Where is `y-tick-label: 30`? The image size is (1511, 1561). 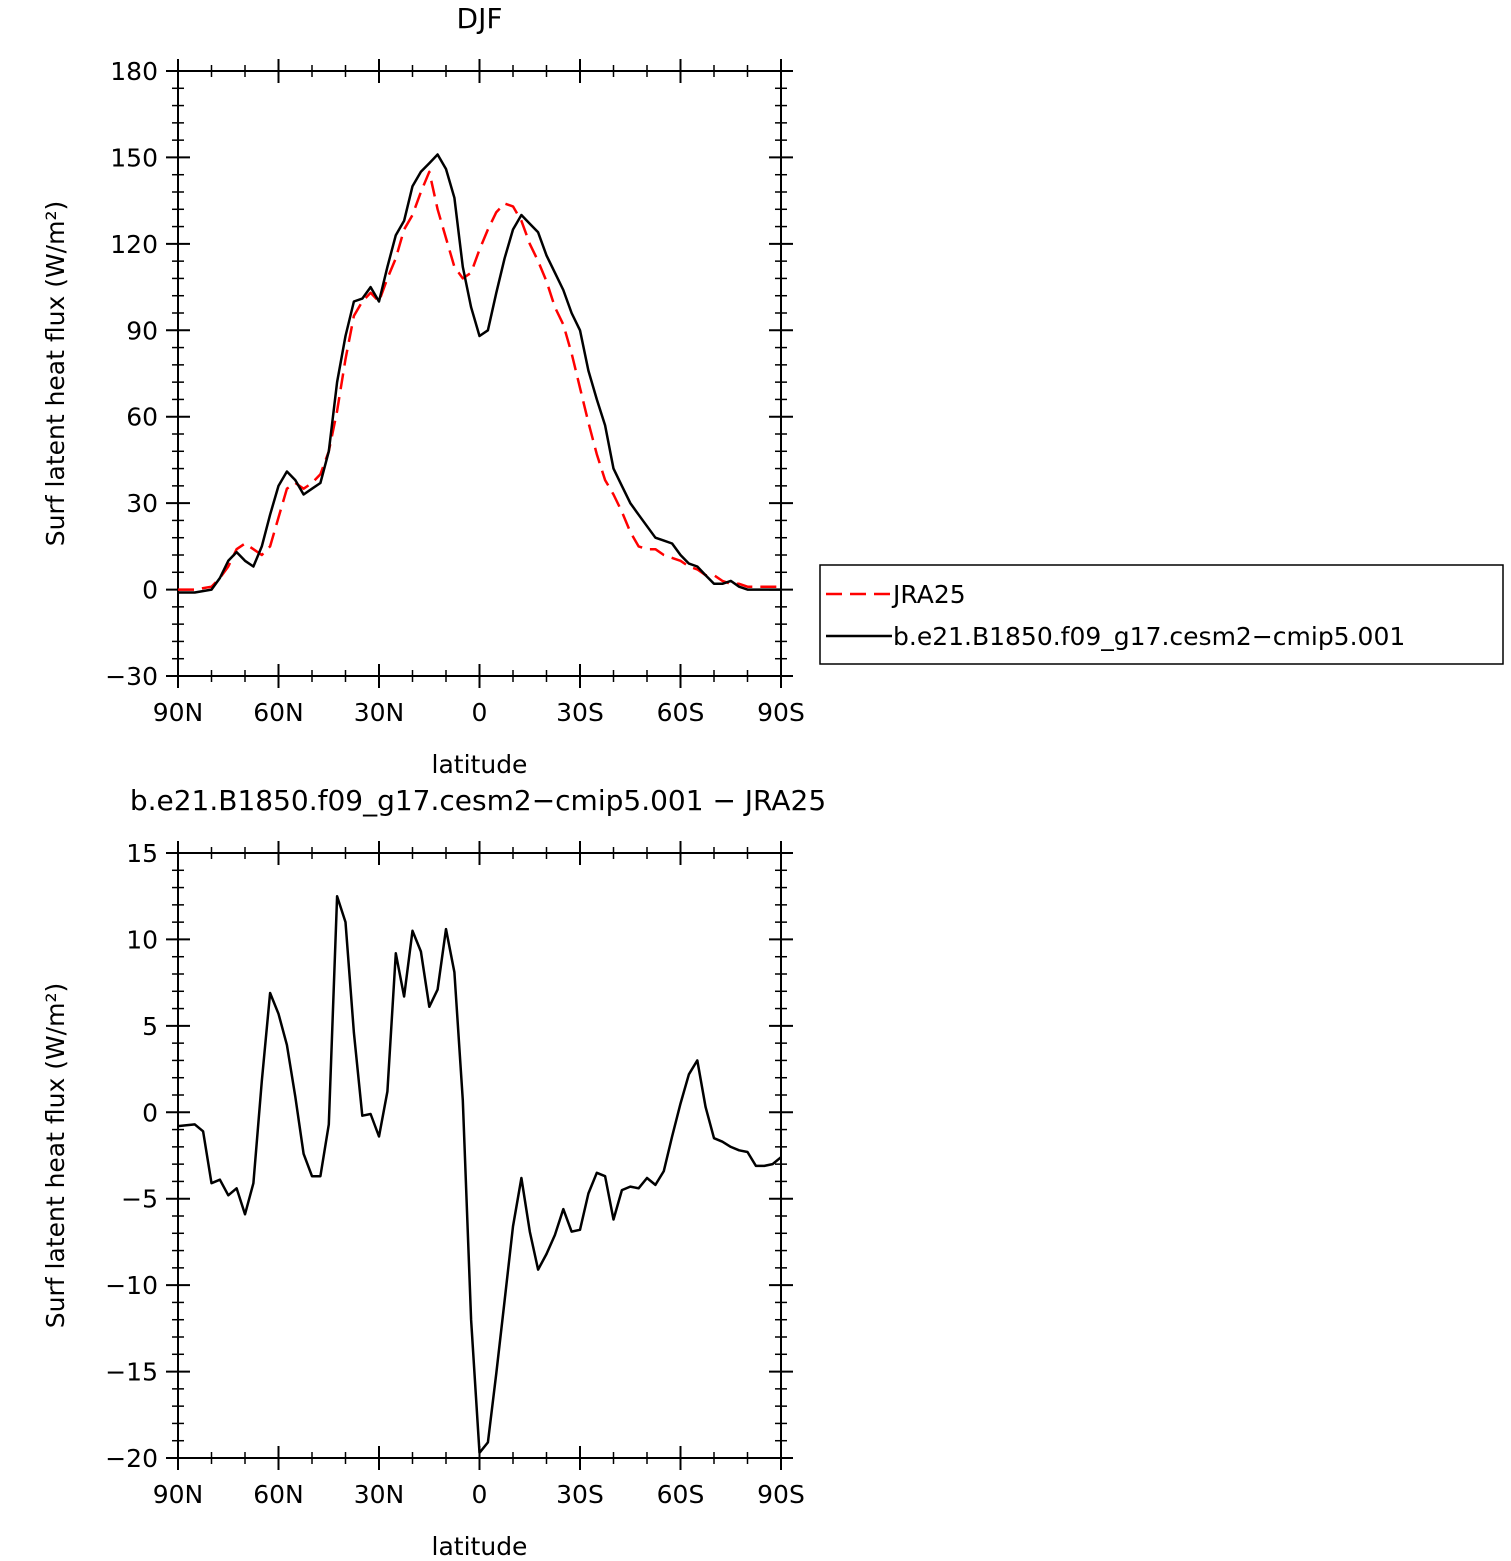
y-tick-label: 30 is located at coordinates (142, 503).